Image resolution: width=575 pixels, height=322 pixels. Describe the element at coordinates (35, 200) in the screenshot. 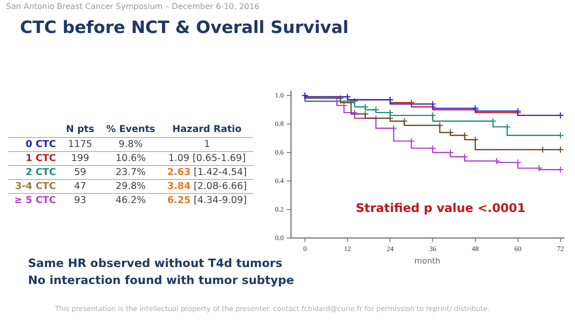

I see `category-label: ≥ 5 CTC` at that location.